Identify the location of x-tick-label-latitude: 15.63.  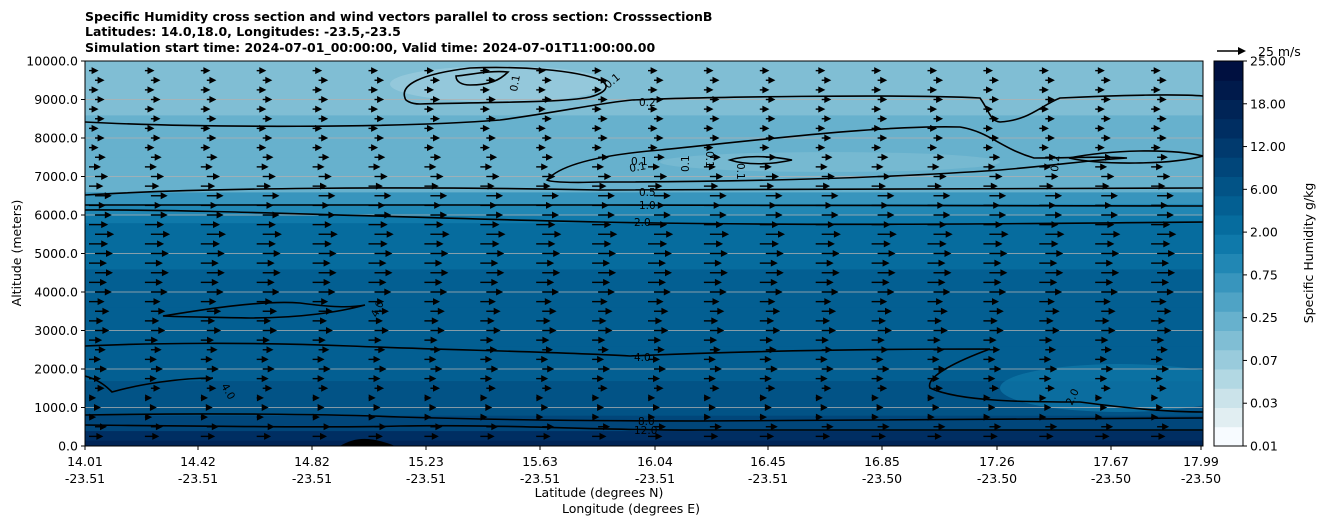
(540, 461).